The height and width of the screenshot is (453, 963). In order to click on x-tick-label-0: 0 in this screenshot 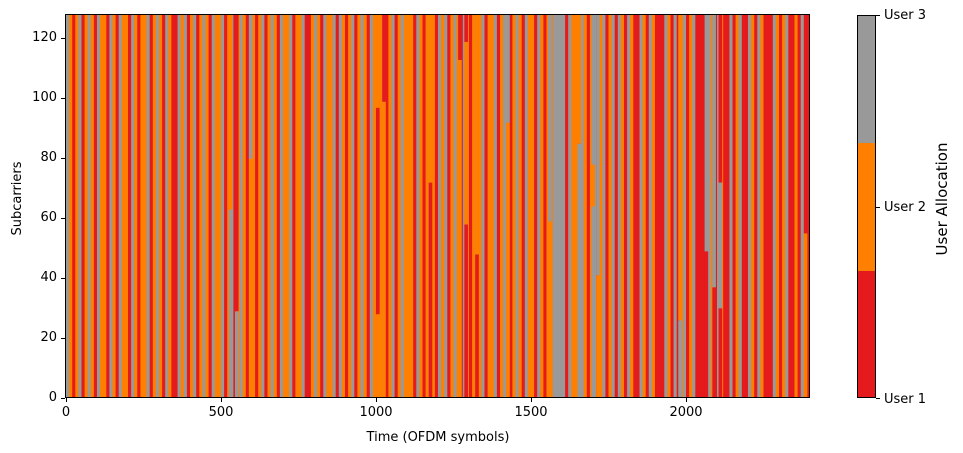, I will do `click(66, 412)`.